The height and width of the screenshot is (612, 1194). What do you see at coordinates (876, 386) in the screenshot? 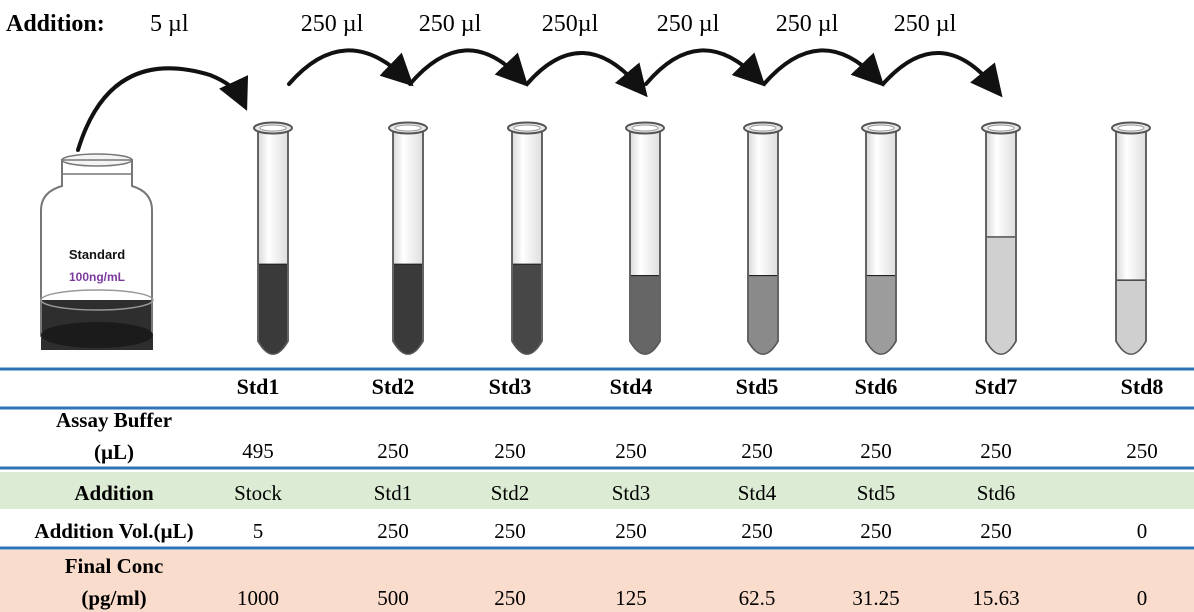
I see `table-header-std6: Std6` at bounding box center [876, 386].